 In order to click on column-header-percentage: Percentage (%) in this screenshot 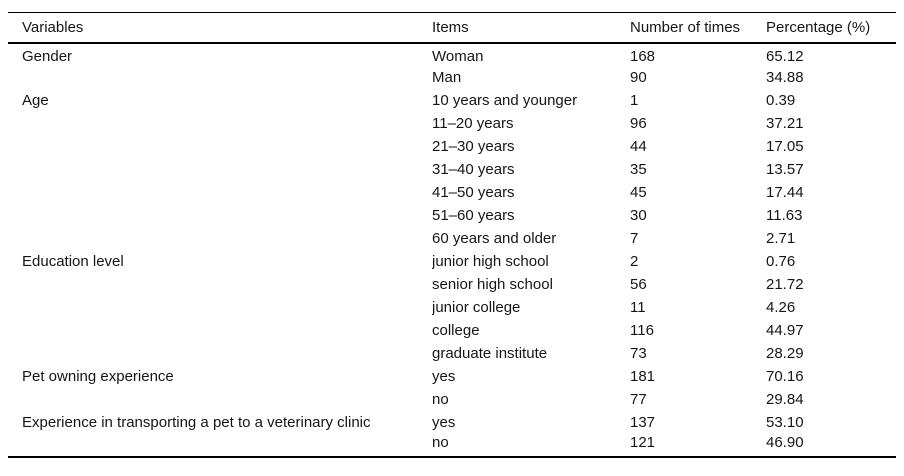, I will do `click(831, 28)`.